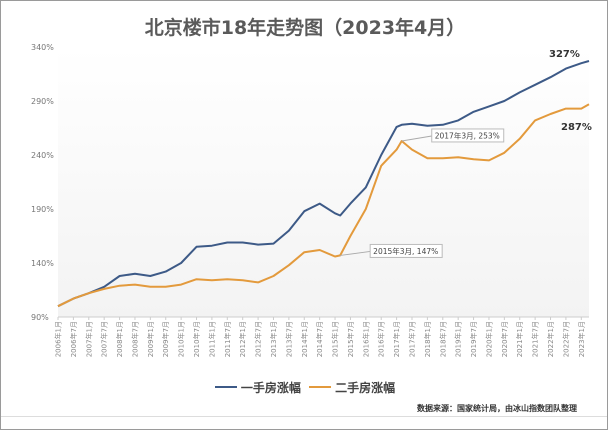 This screenshot has height=430, width=608. Describe the element at coordinates (165, 339) in the screenshot. I see `x-tick-label: 2009年7月` at that location.